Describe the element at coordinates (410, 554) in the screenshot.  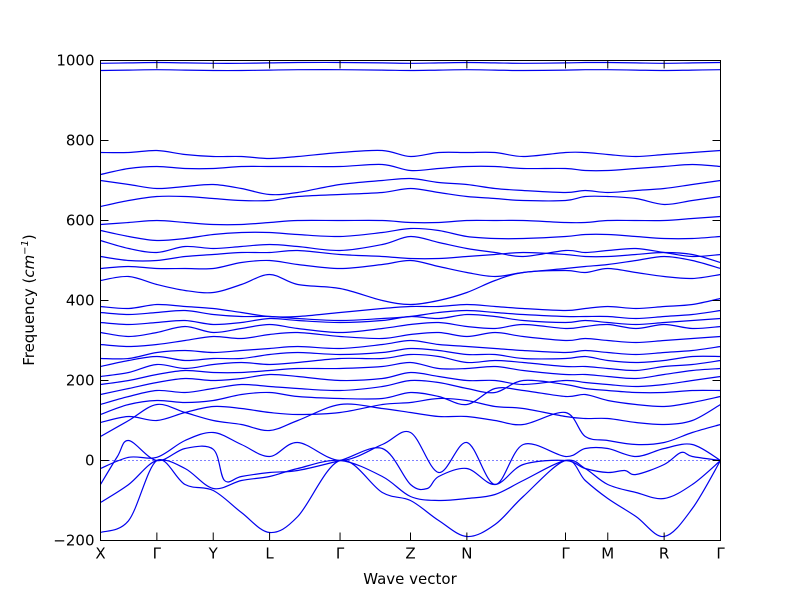
I see `x-tick-label: Z` at that location.